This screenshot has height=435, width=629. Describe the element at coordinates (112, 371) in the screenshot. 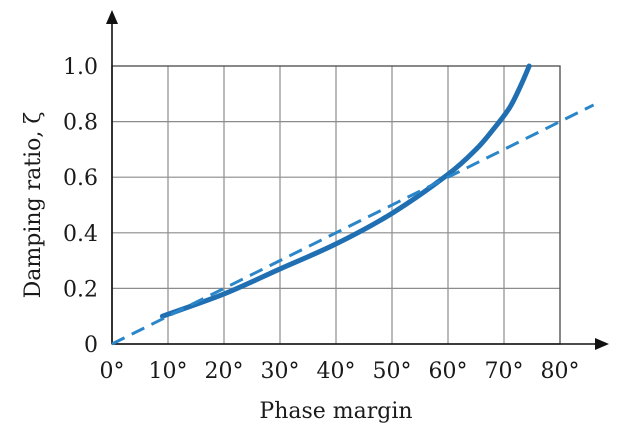

I see `x-tick-label: 0°` at that location.